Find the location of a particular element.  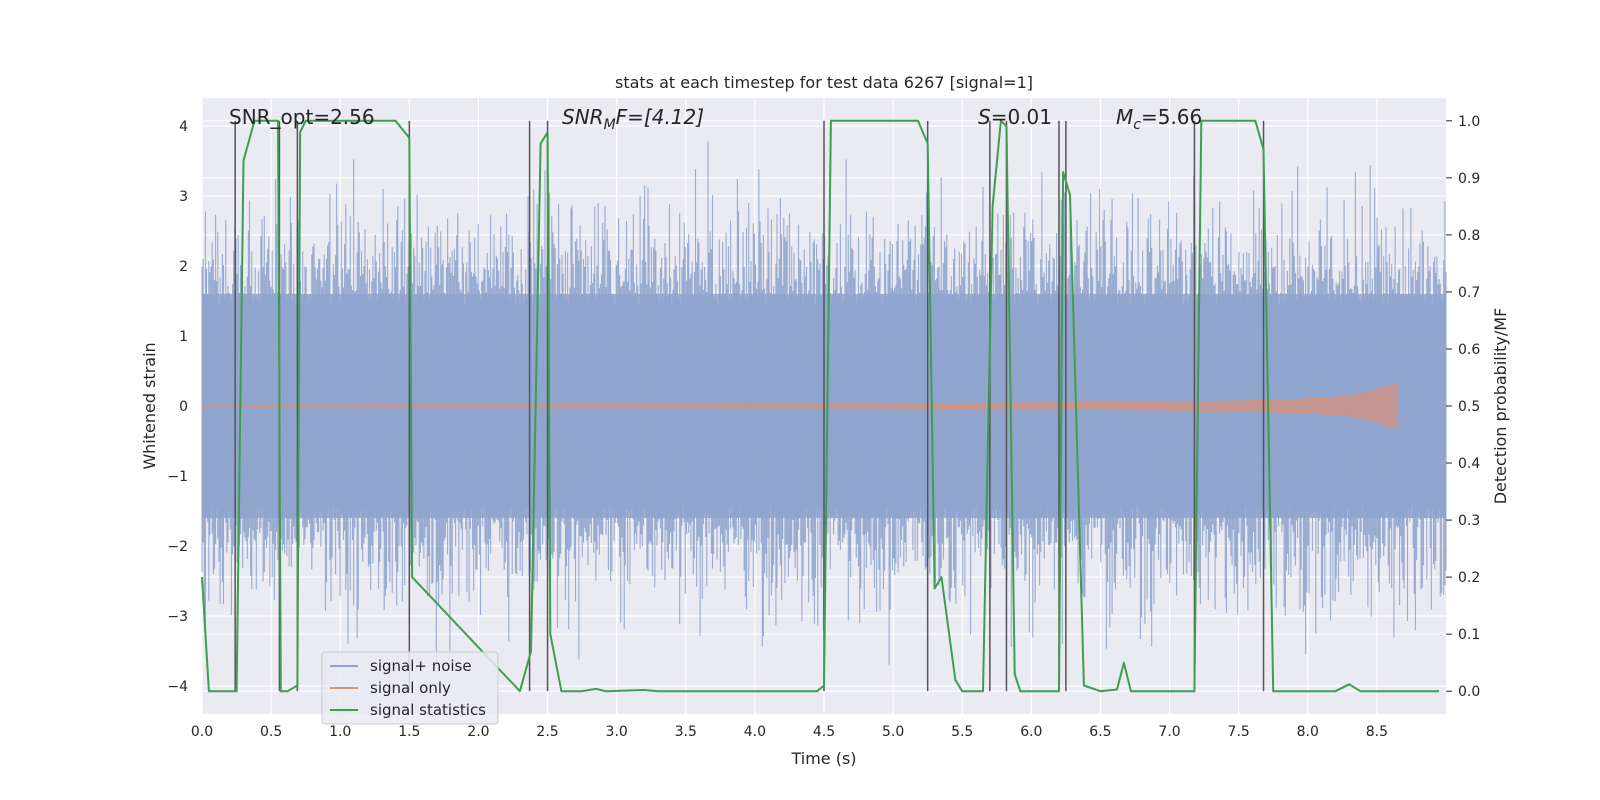

x-tick-label: 5.0 is located at coordinates (893, 732).